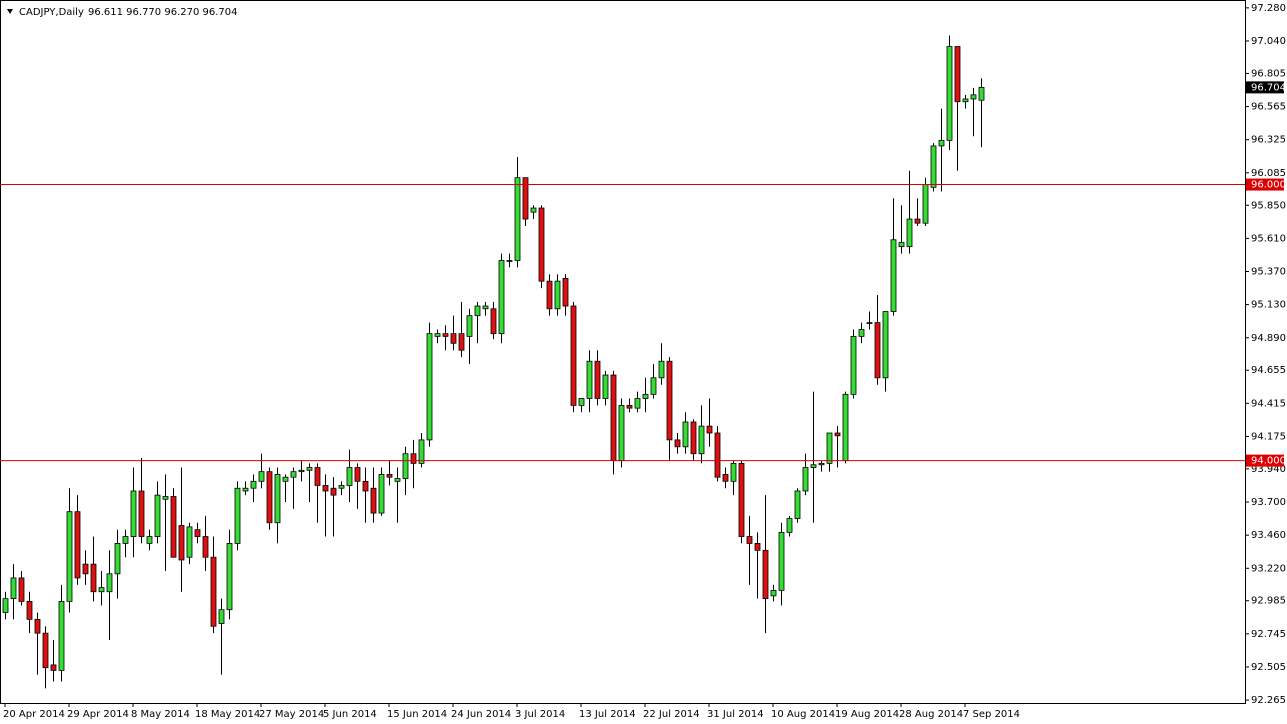 The height and width of the screenshot is (724, 1287). What do you see at coordinates (1268, 173) in the screenshot?
I see `y-tick-label: 96.085` at bounding box center [1268, 173].